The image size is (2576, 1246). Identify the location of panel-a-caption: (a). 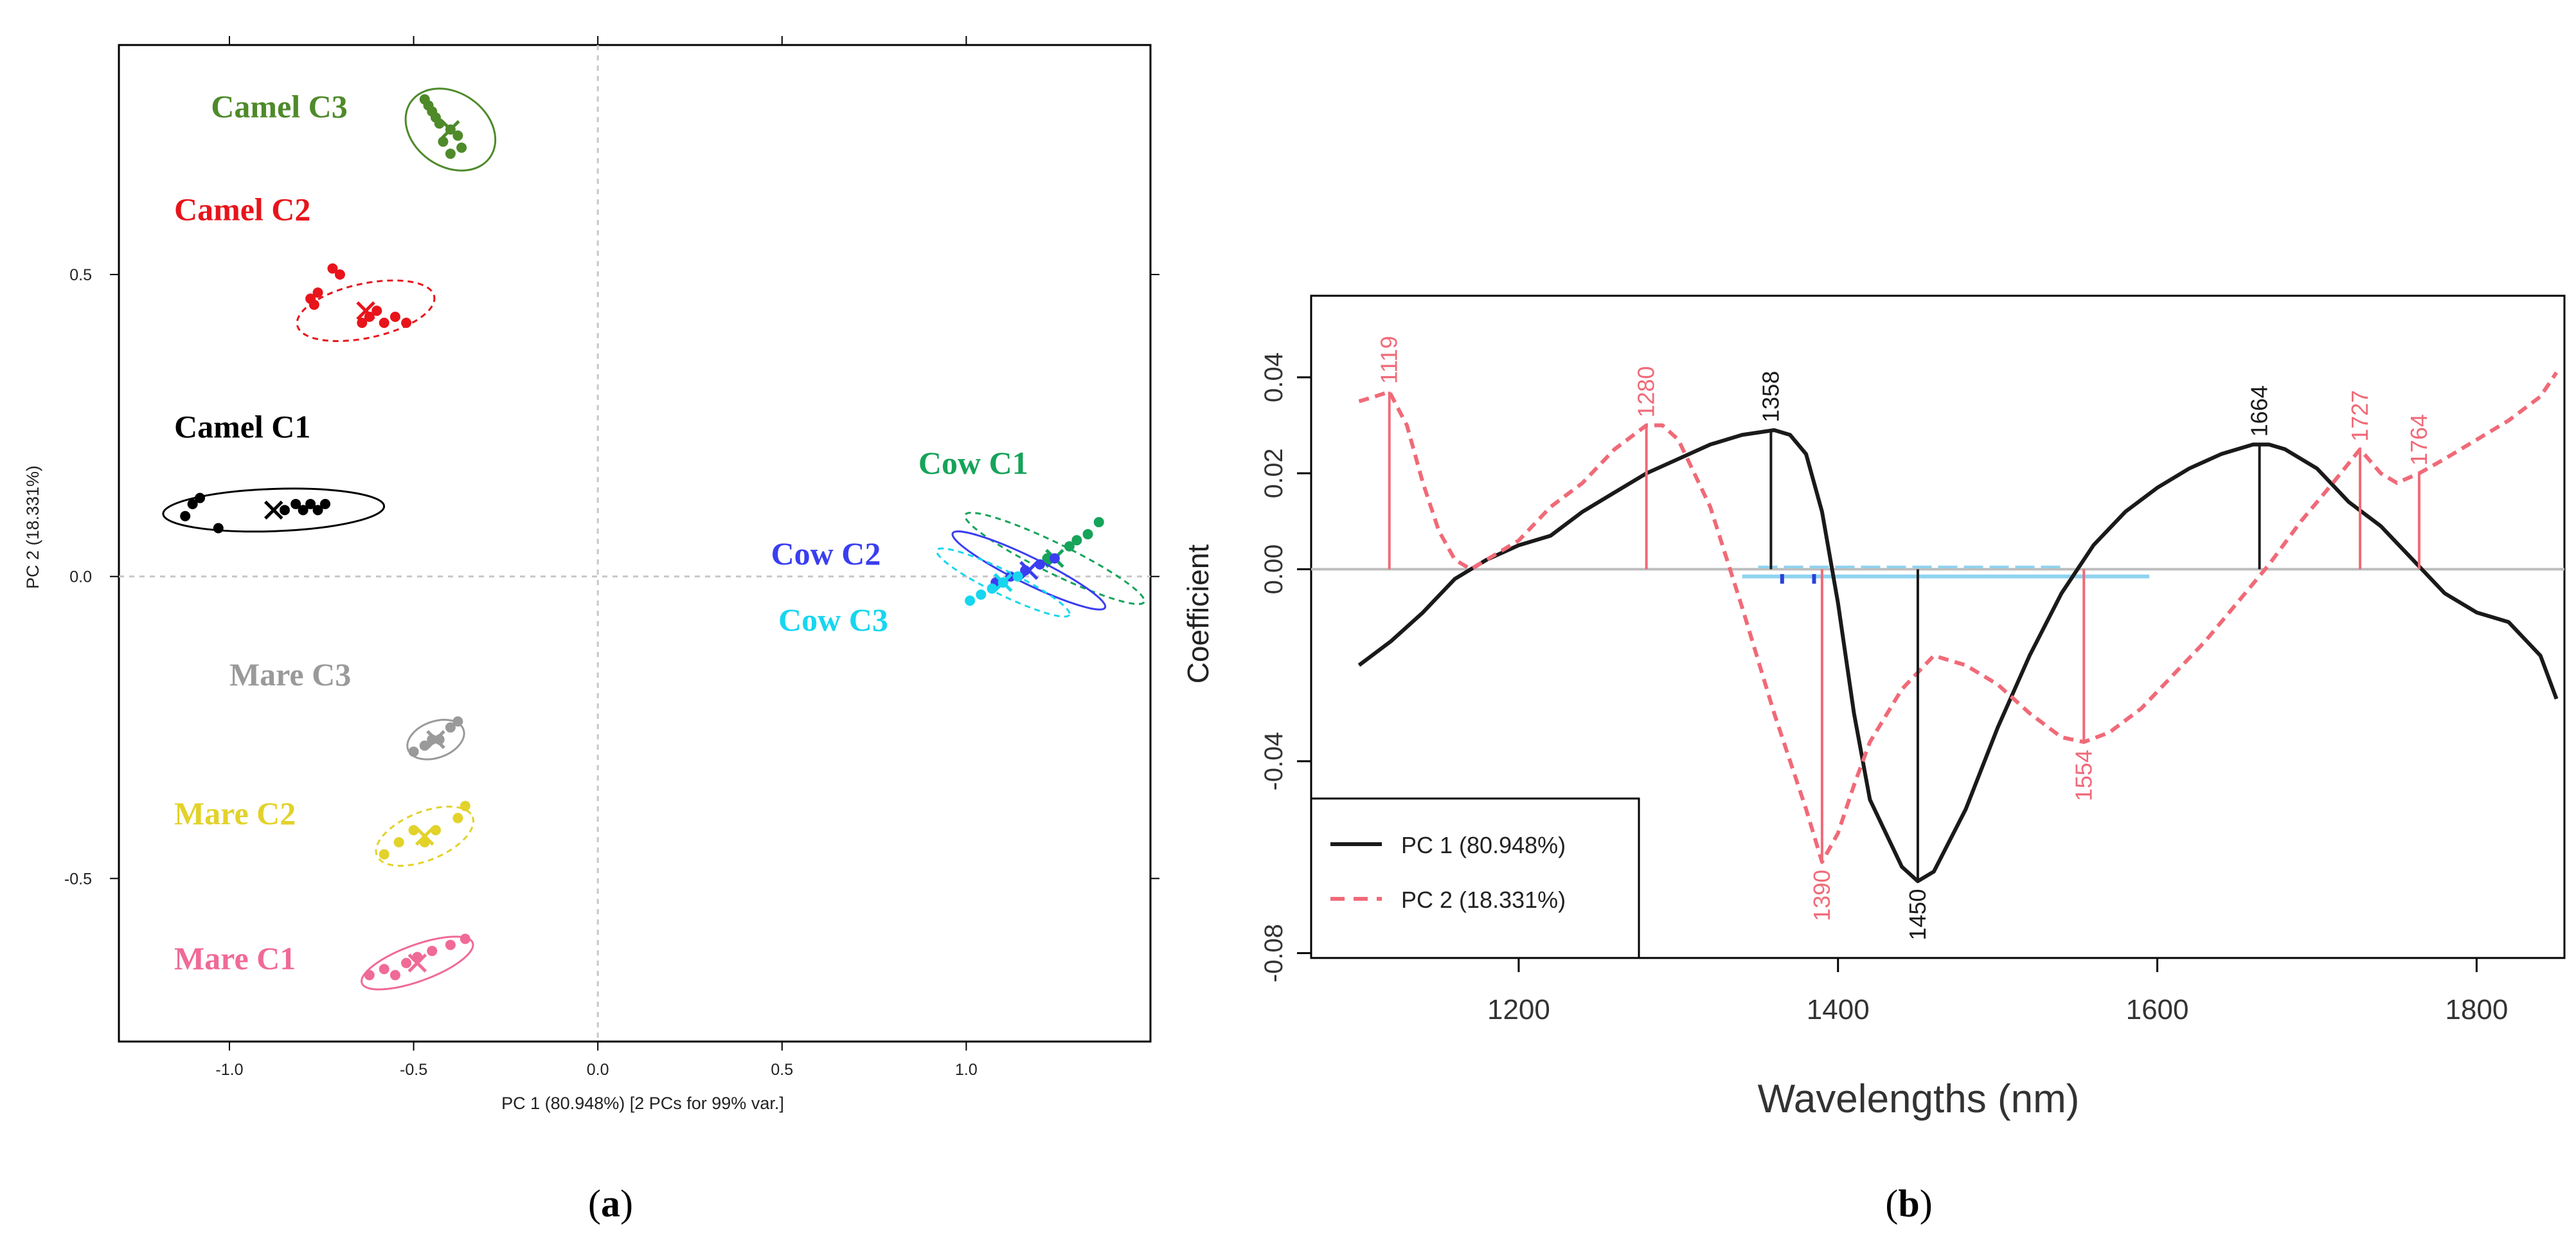
(610, 1203).